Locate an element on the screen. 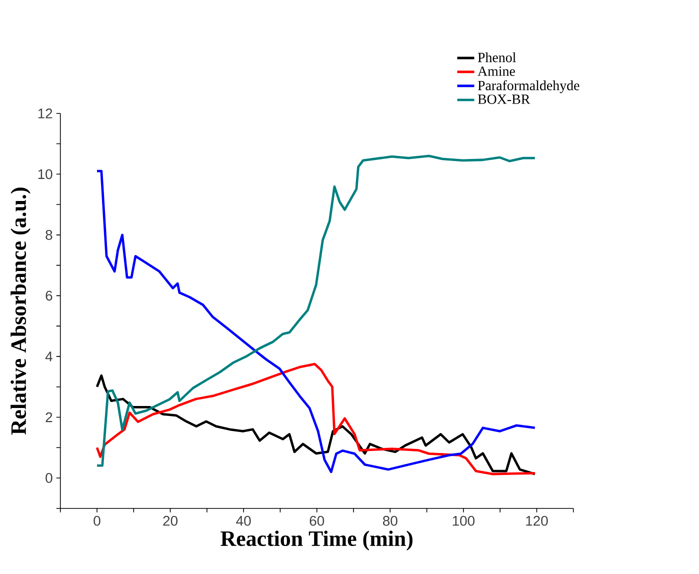  x-tick-label: 80 is located at coordinates (390, 521).